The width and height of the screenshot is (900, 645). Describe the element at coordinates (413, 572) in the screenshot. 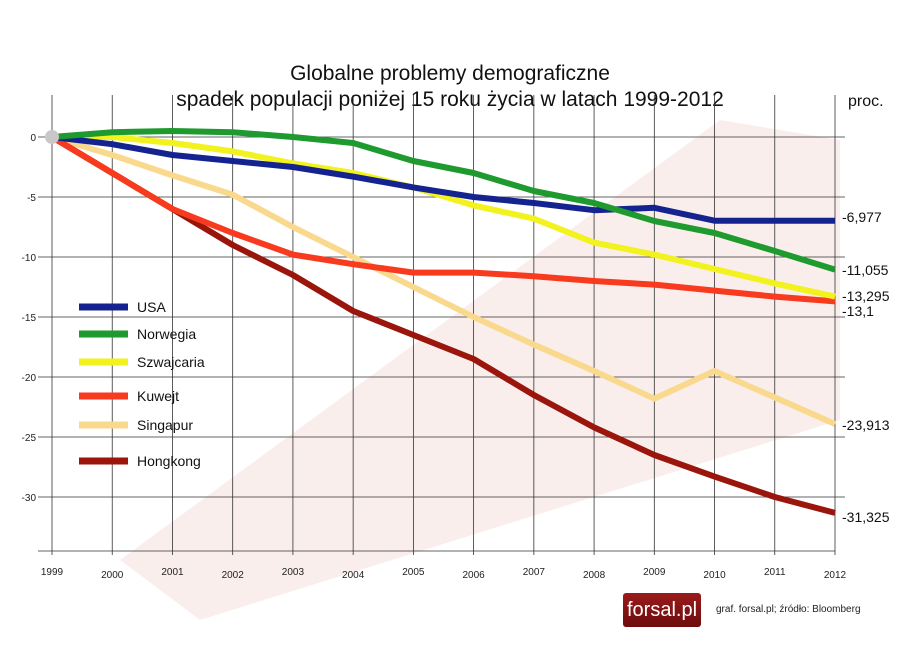

I see `x-tick-label: 2005` at that location.